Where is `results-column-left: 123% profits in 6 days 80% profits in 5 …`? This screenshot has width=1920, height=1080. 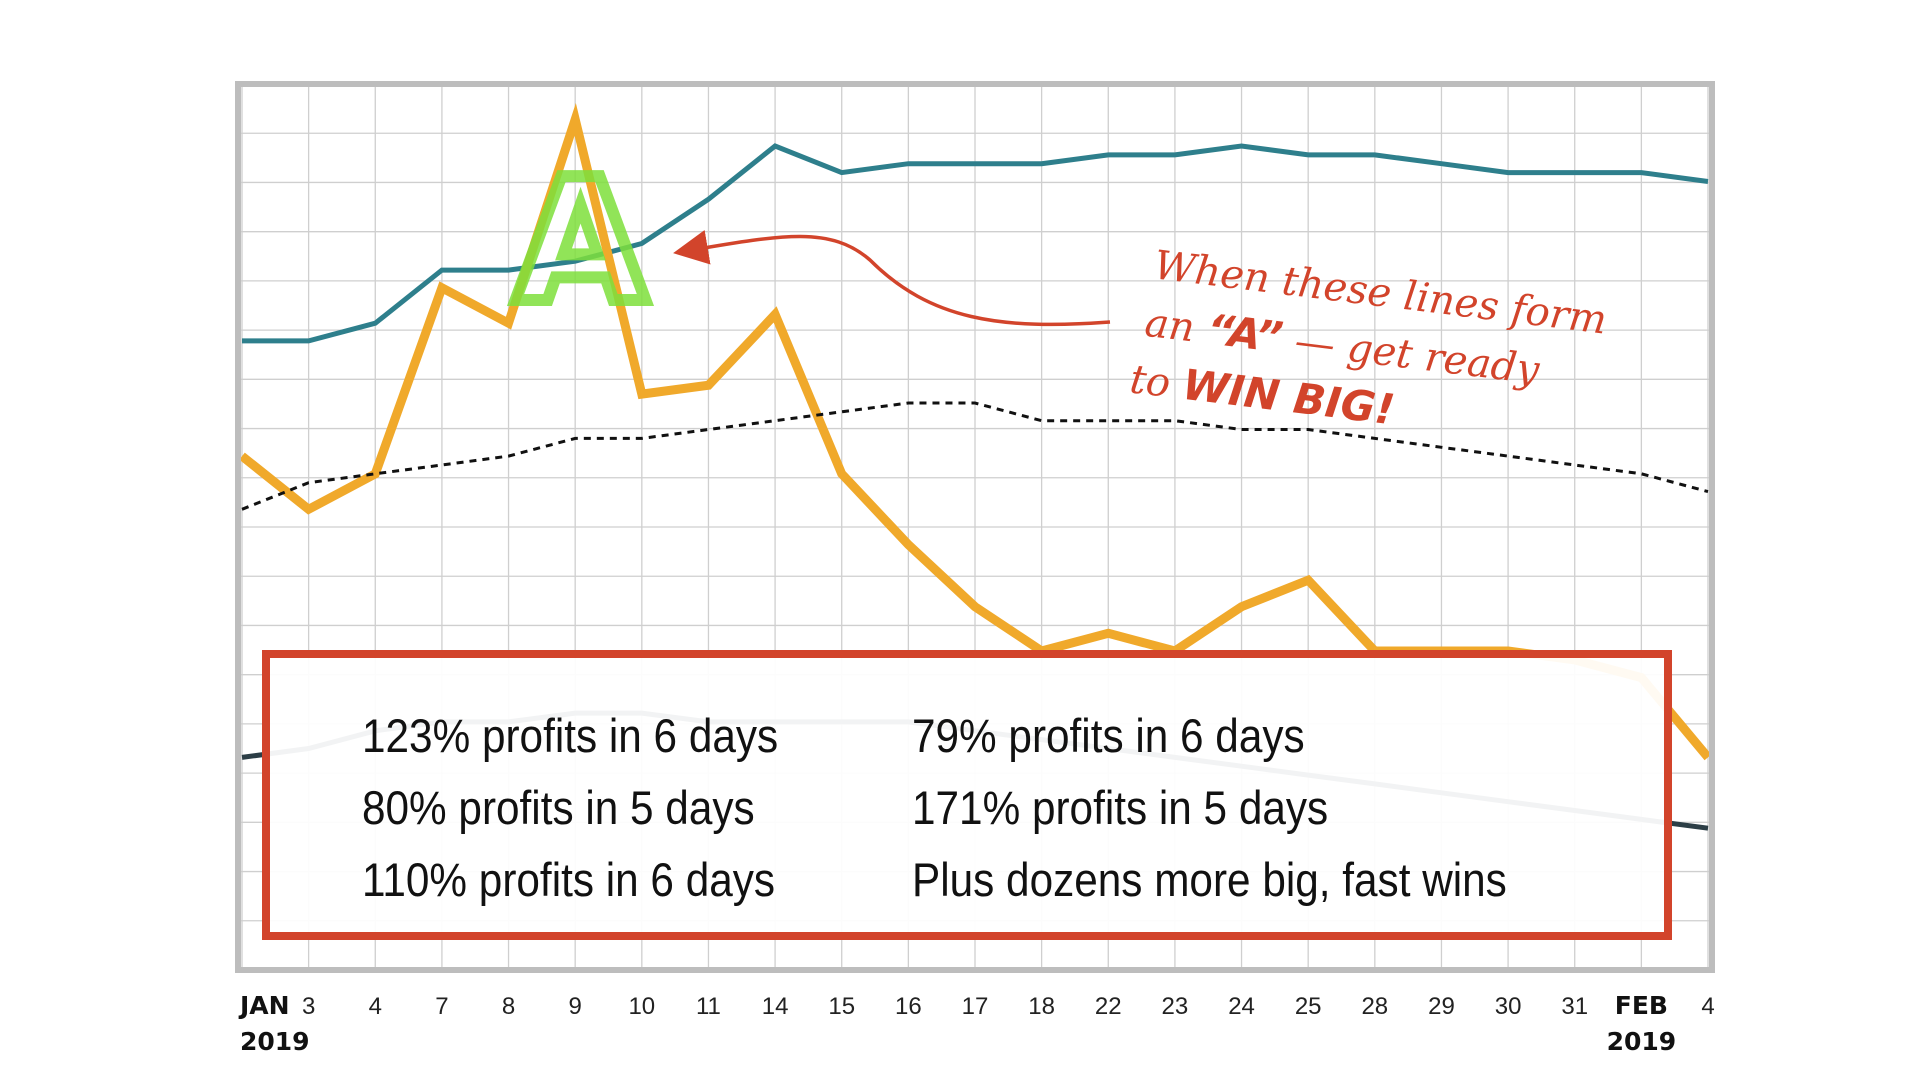 results-column-left: 123% profits in 6 days 80% profits in 5 … is located at coordinates (593, 808).